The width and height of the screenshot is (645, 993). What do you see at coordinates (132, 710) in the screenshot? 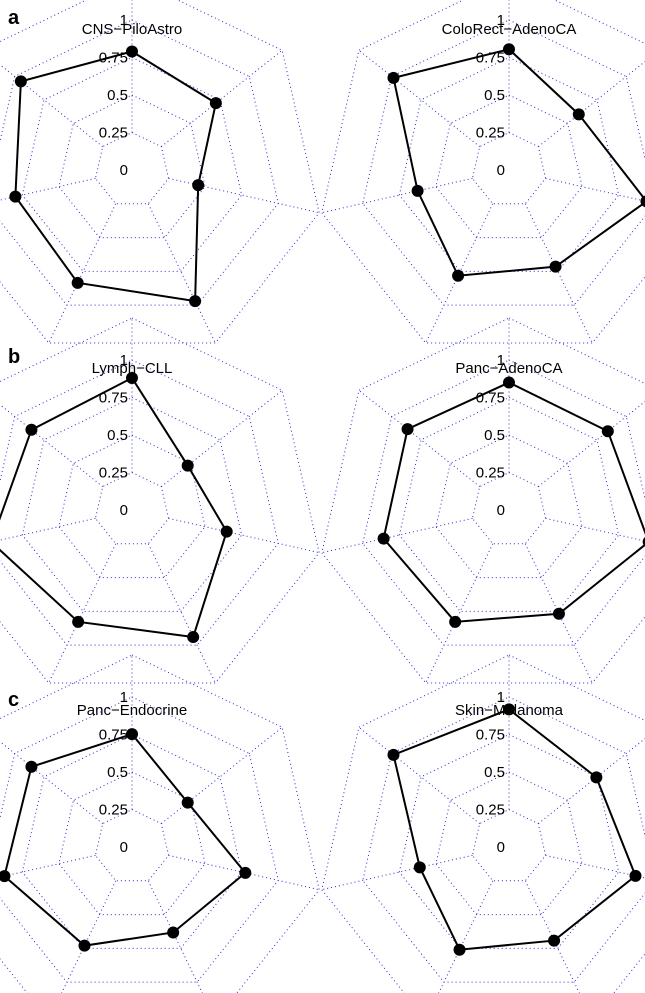
I see `chart-title: Panc−Endocrine` at bounding box center [132, 710].